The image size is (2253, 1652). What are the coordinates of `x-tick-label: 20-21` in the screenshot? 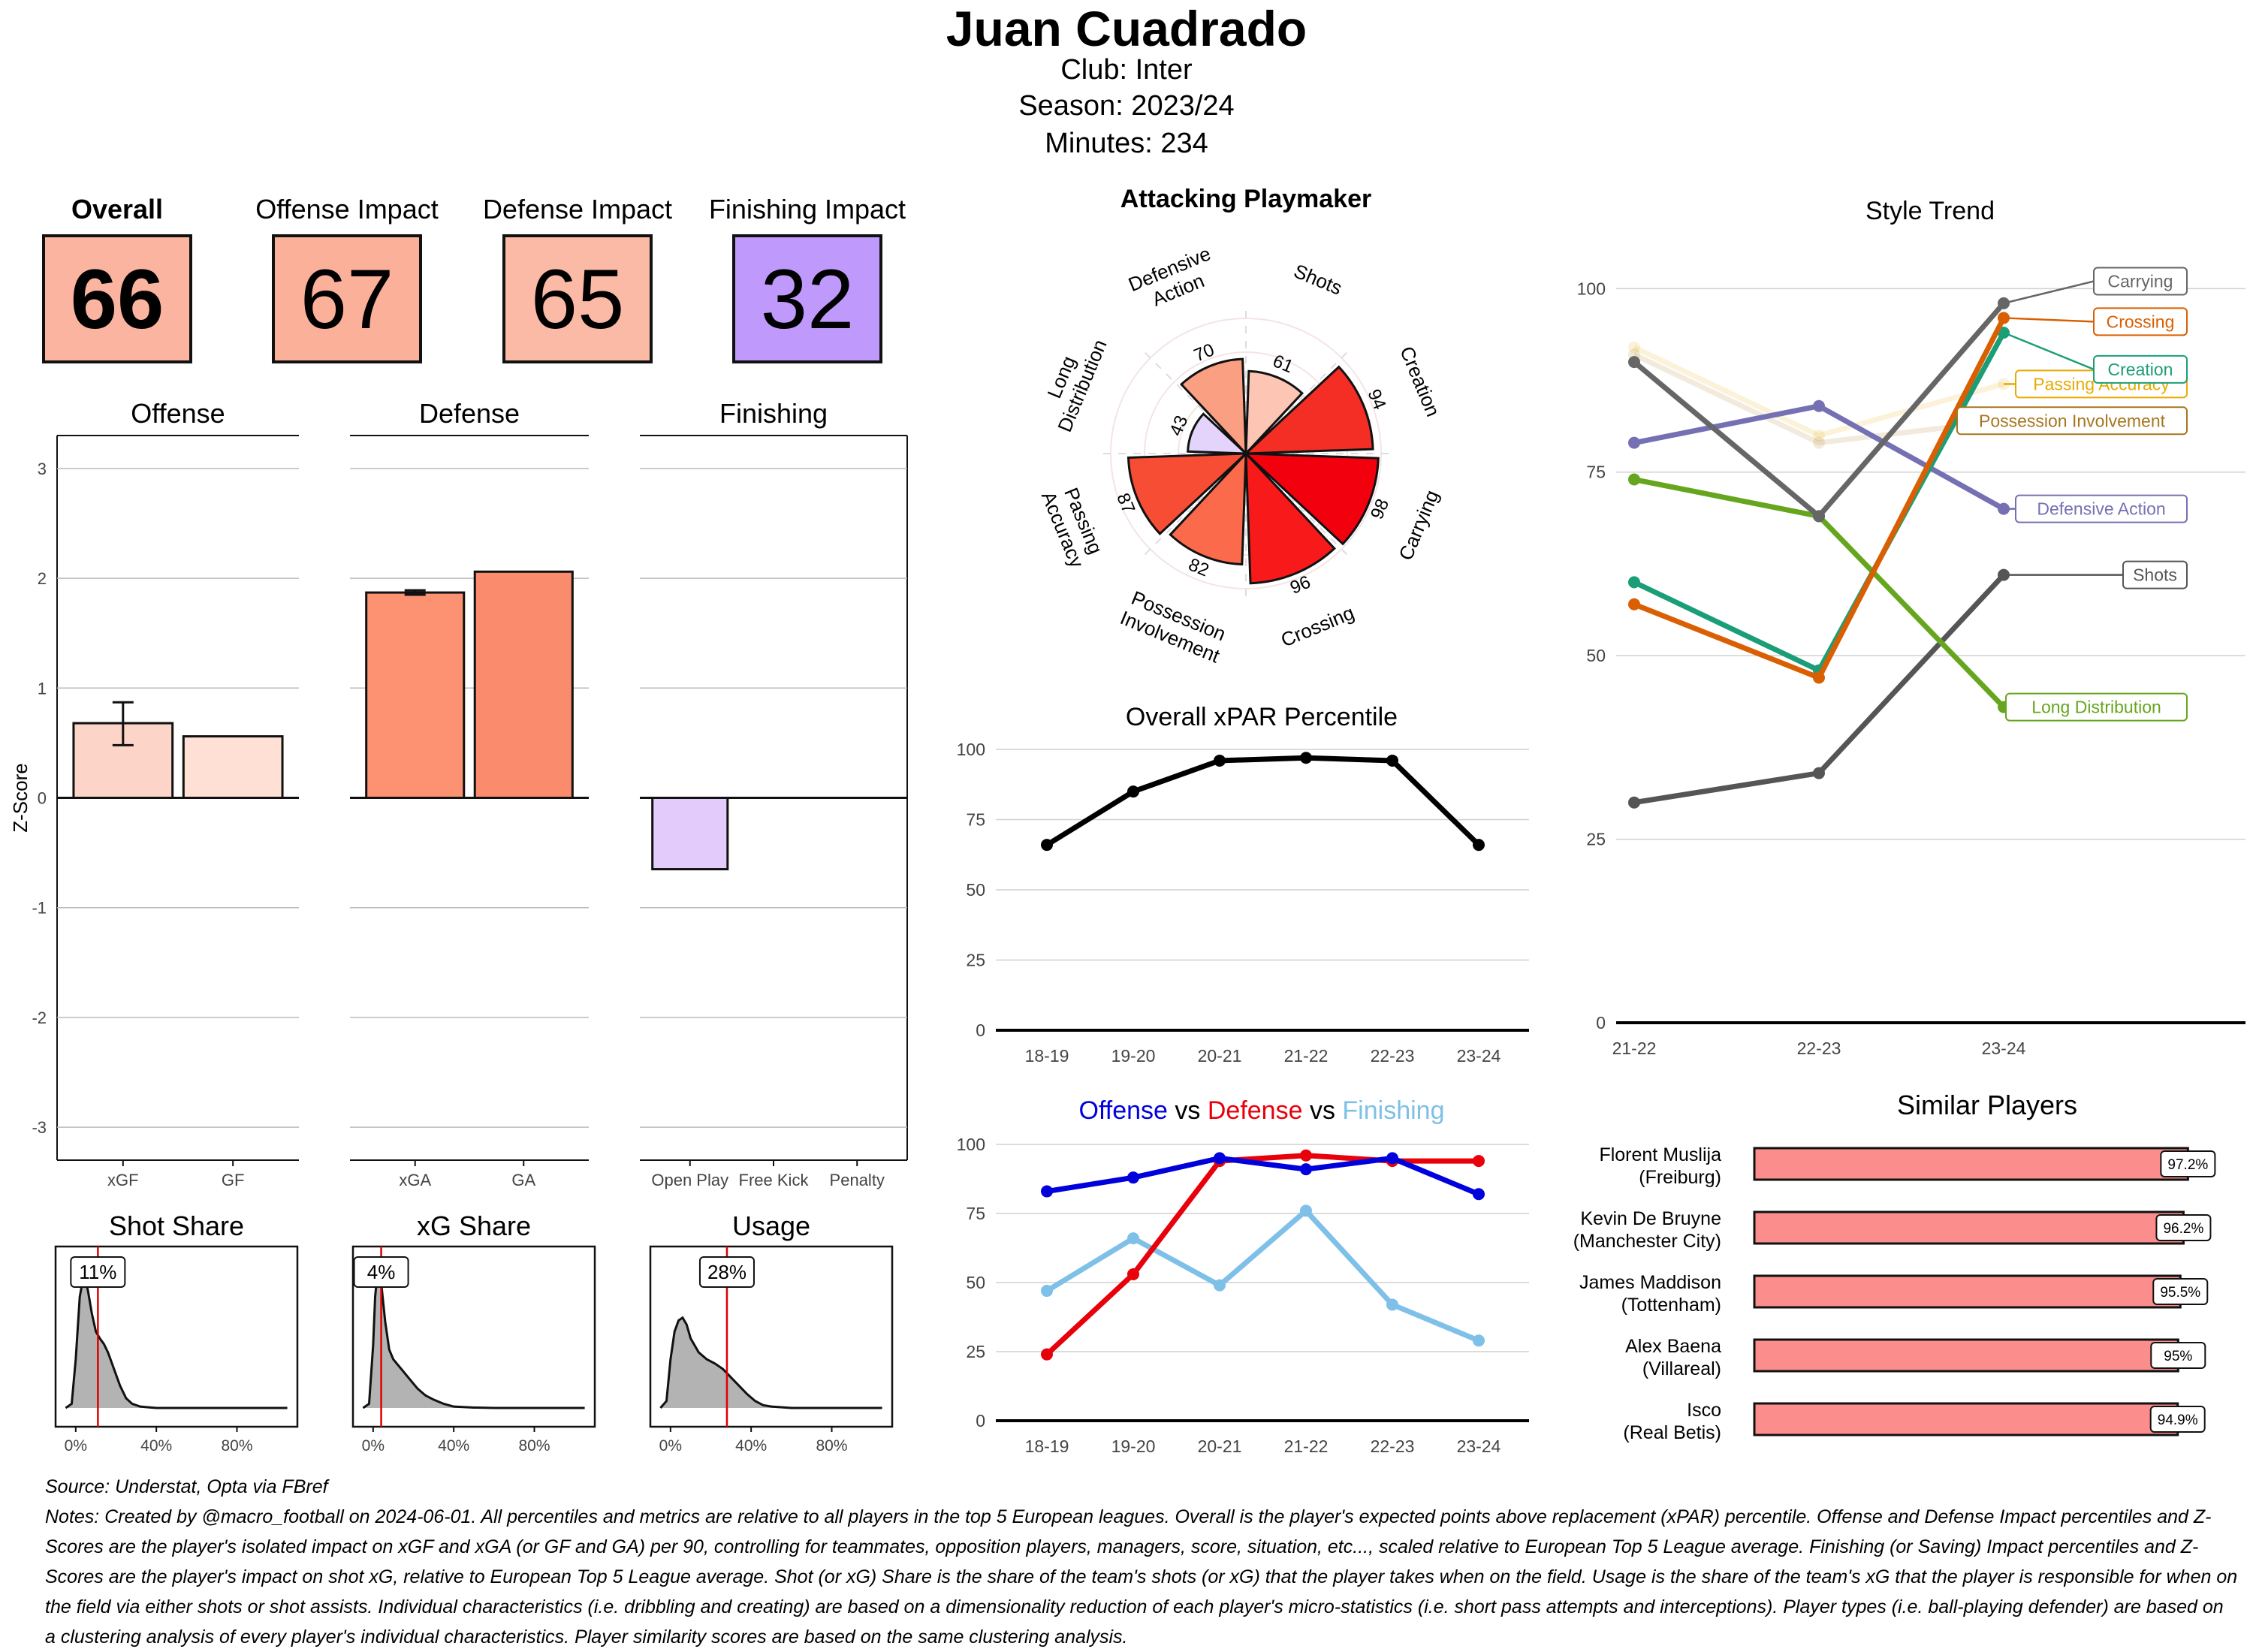 It's located at (1220, 1056).